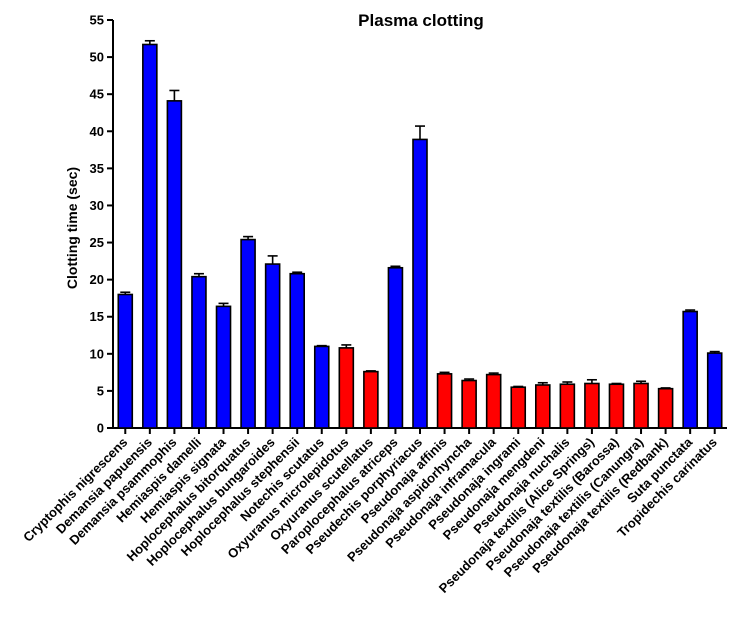 This screenshot has width=734, height=643. I want to click on chart-title: Plasma clotting, so click(421, 20).